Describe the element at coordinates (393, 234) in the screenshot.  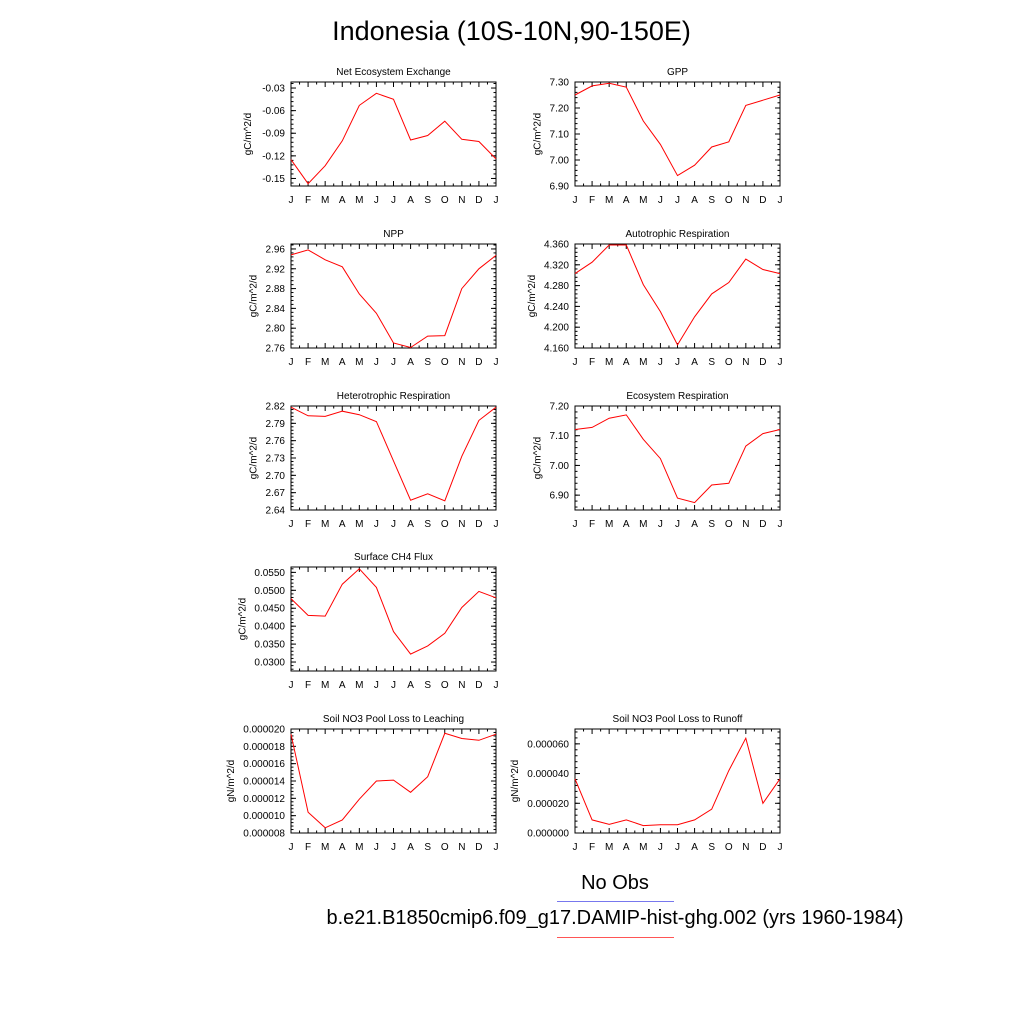
I see `panel-title: NPP` at that location.